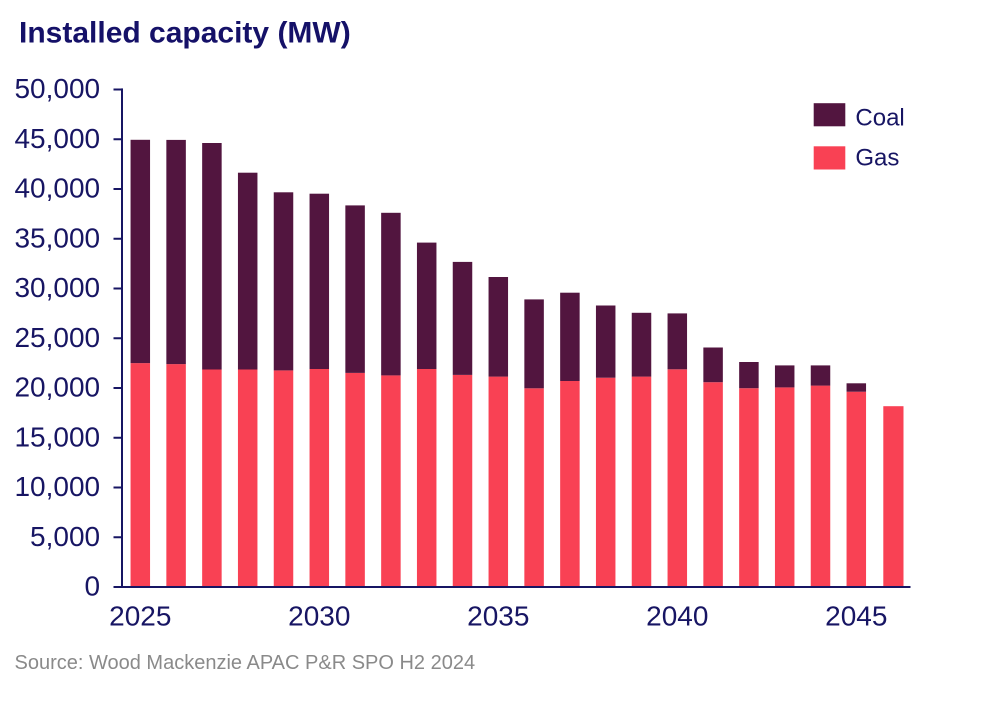  Describe the element at coordinates (57, 337) in the screenshot. I see `svg-text: 25,000` at that location.